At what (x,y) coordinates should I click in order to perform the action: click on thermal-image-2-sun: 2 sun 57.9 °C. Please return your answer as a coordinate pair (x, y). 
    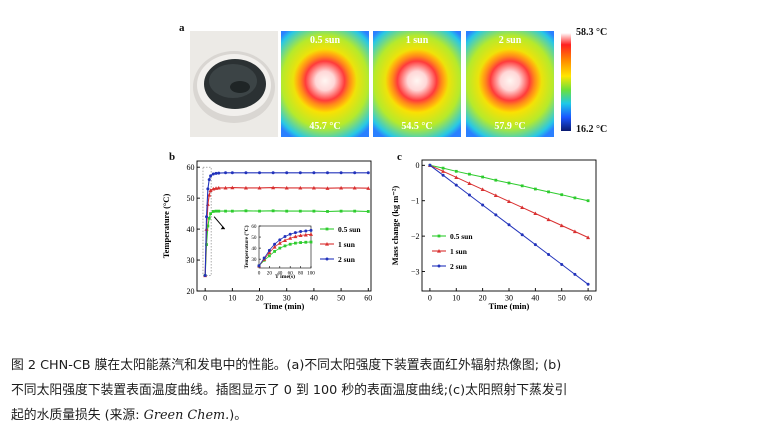
    Looking at the image, I should click on (510, 84).